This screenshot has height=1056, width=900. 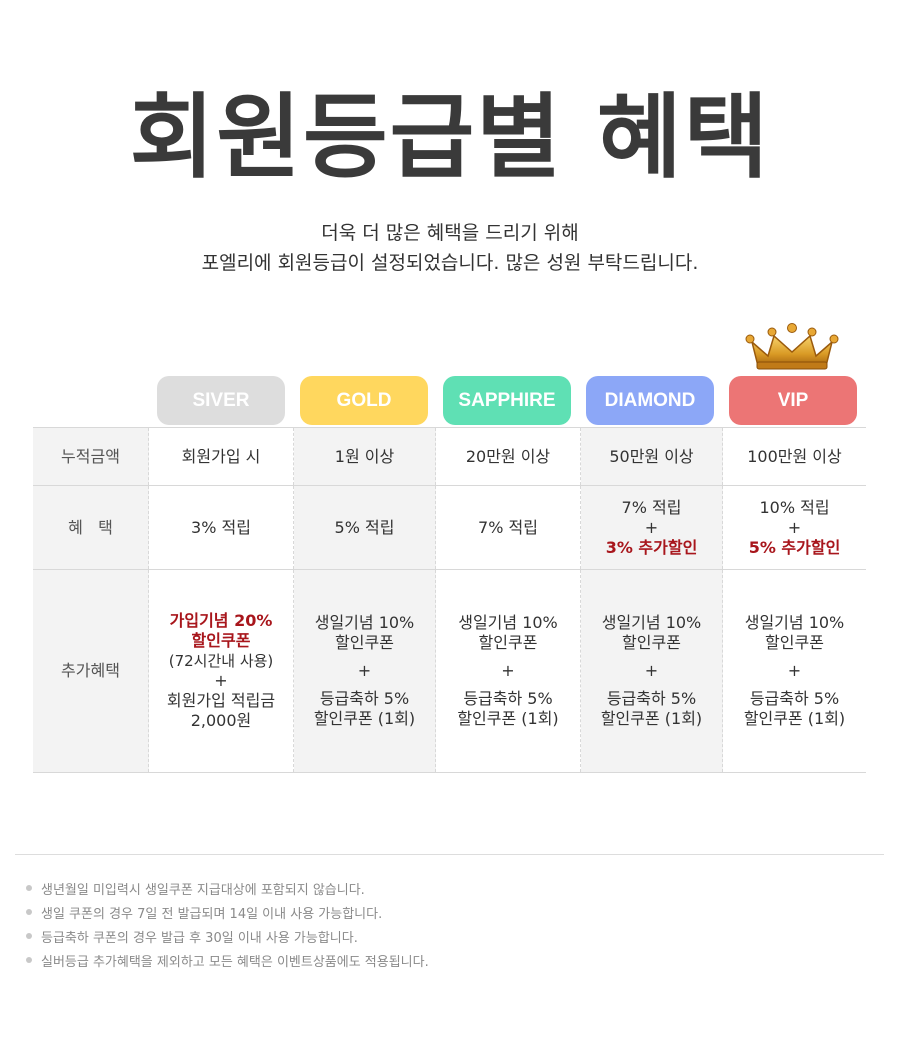 I want to click on extra-siver-highlight-1: 가입기념 20%, so click(x=221, y=620).